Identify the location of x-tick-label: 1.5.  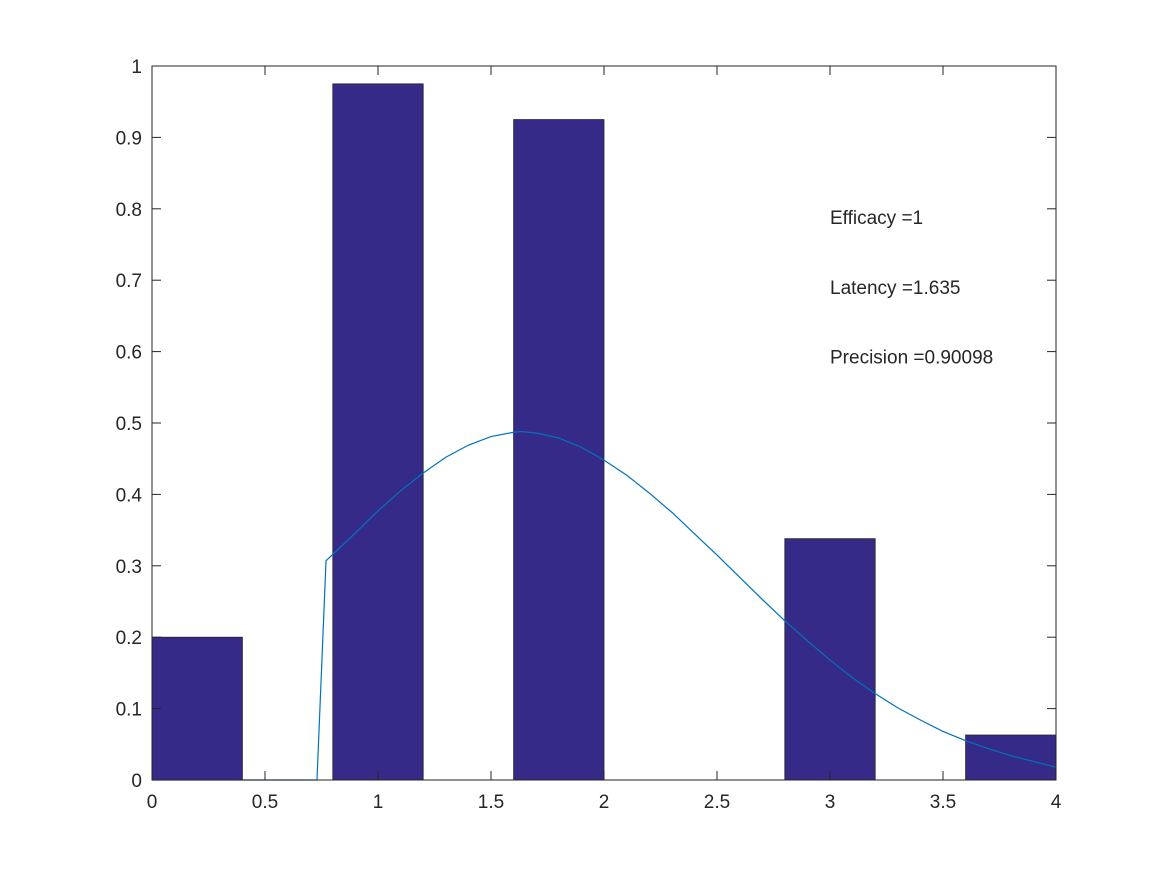
(491, 802).